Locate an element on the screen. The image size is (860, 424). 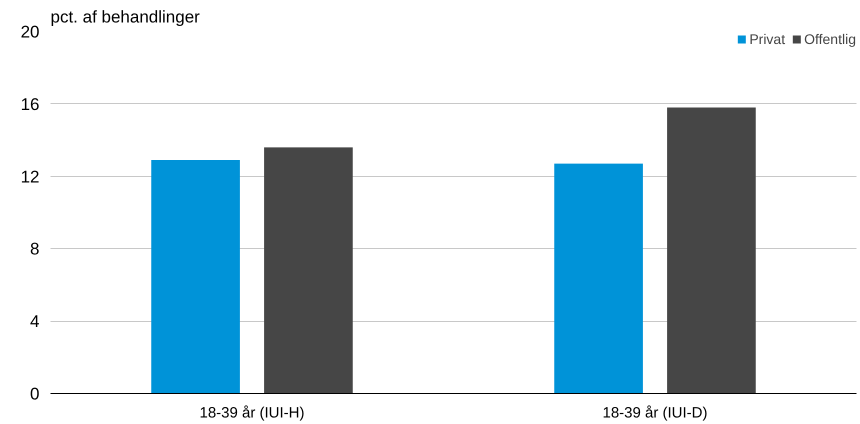
y-axis-title: pct. af behandlinger is located at coordinates (125, 17).